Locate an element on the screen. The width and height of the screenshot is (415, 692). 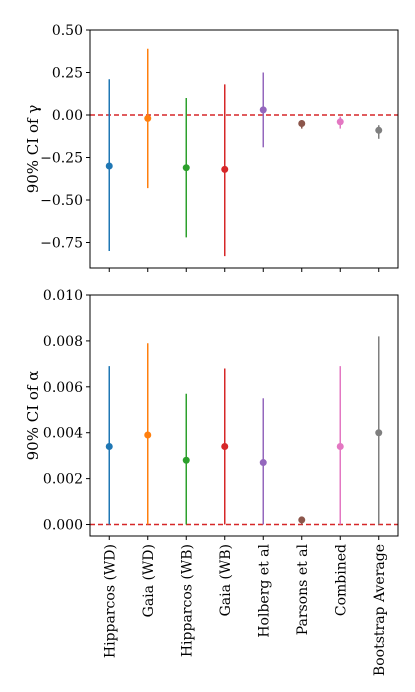
y-axis-label: 90% CI of γ is located at coordinates (33, 149).